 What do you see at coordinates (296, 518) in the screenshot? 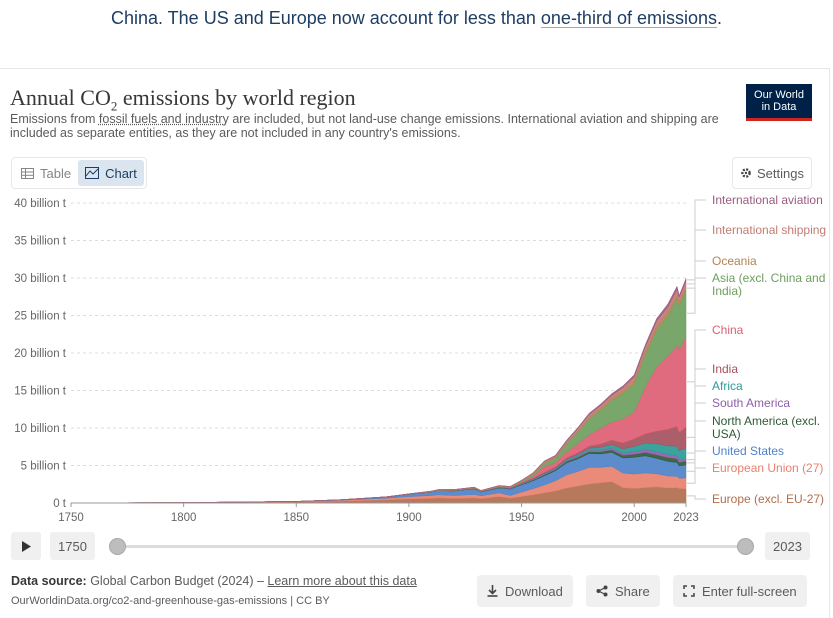
I see `x-tick-label: 1850` at bounding box center [296, 518].